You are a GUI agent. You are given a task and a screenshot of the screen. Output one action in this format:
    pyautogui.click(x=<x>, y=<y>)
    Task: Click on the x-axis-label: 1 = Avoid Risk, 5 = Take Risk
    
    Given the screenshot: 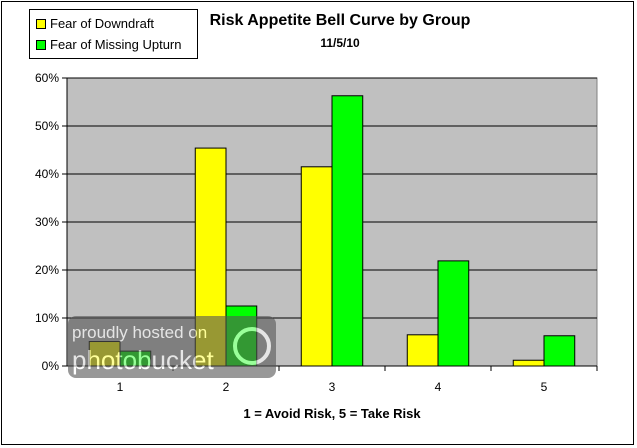 What is the action you would take?
    pyautogui.click(x=332, y=413)
    